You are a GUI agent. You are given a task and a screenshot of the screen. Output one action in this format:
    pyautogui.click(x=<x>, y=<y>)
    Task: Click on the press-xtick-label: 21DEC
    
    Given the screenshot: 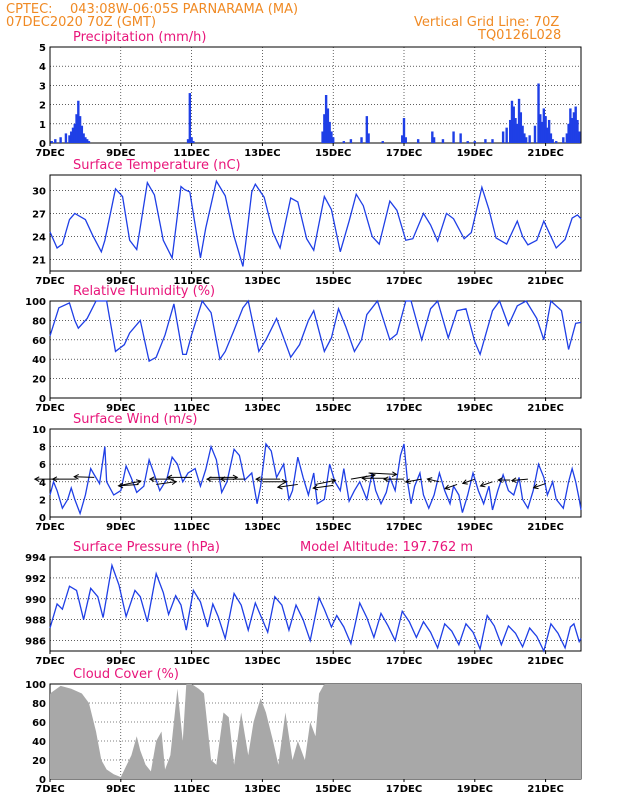 What is the action you would take?
    pyautogui.click(x=545, y=661)
    